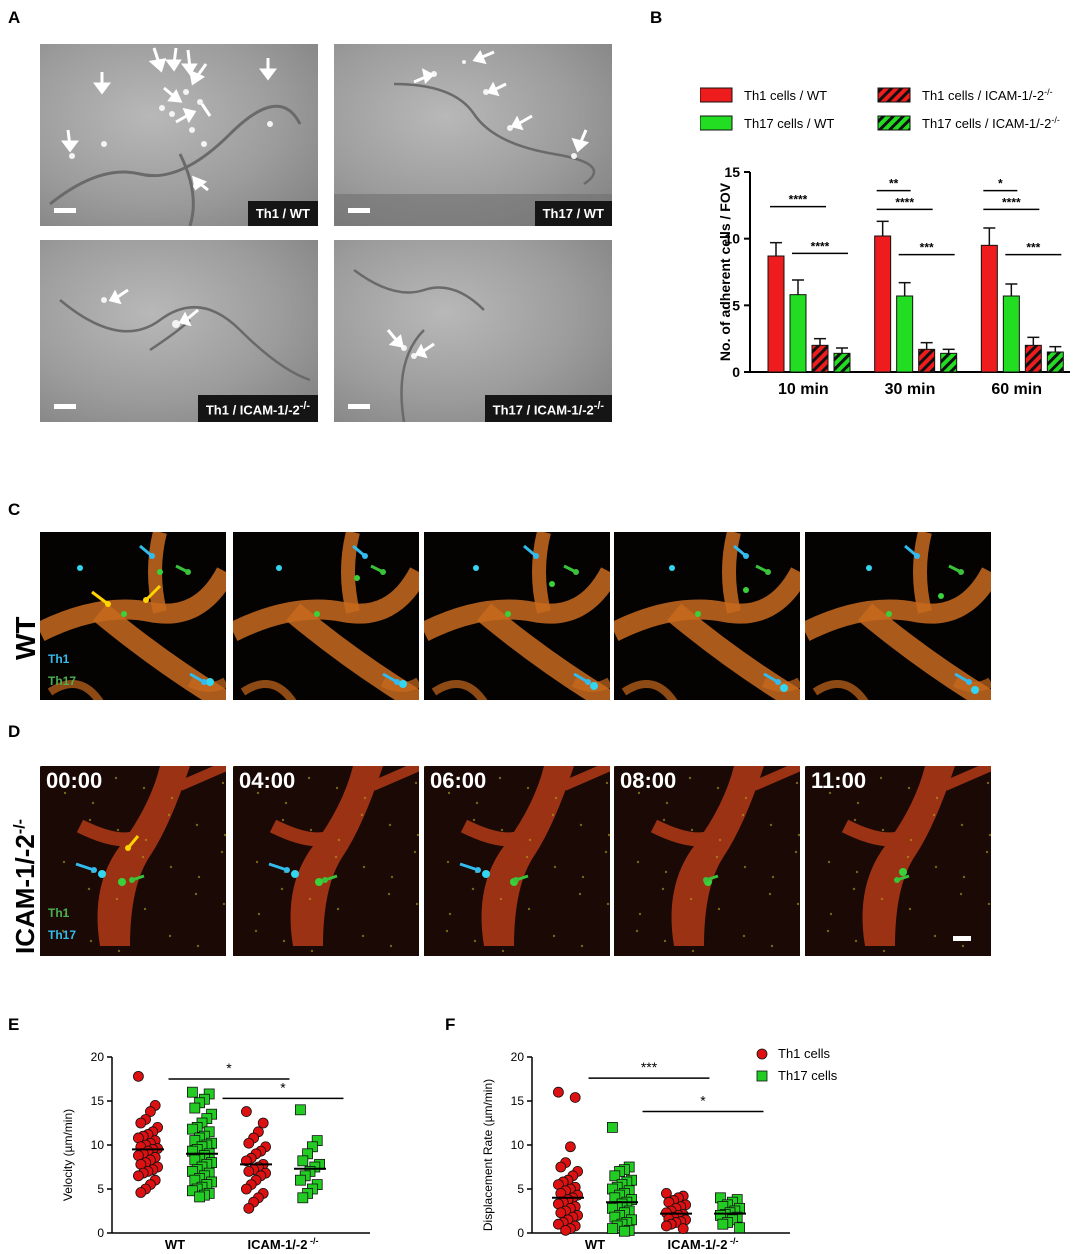 The height and width of the screenshot is (1254, 1084). I want to click on x-tick-label: 30 min, so click(910, 389).